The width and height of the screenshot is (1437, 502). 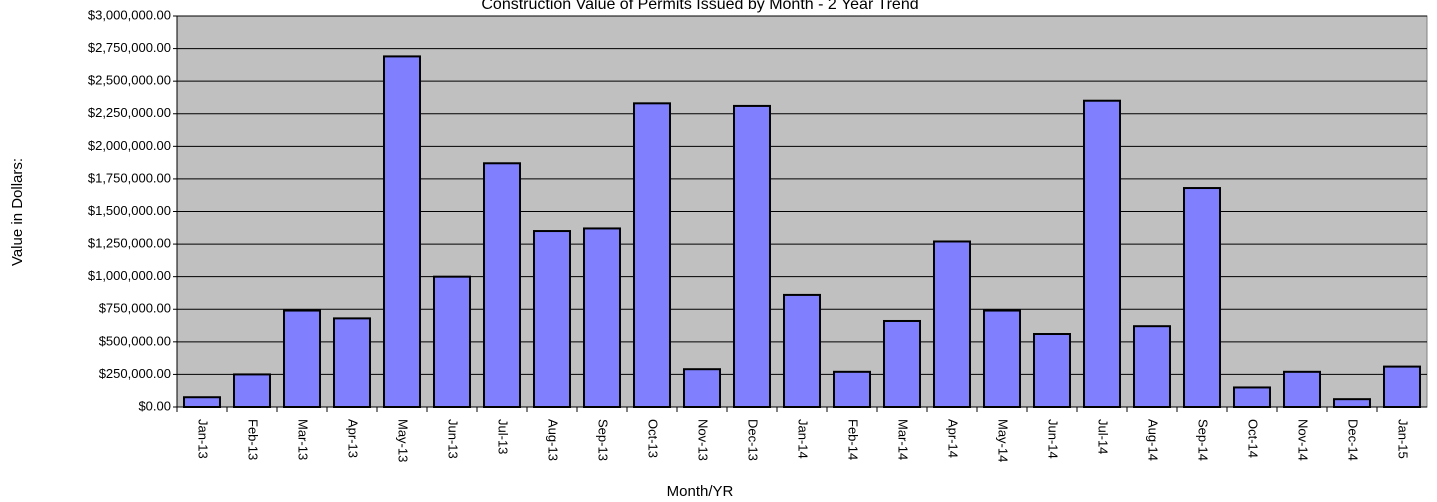 What do you see at coordinates (1003, 440) in the screenshot?
I see `x-tick-label: May-14` at bounding box center [1003, 440].